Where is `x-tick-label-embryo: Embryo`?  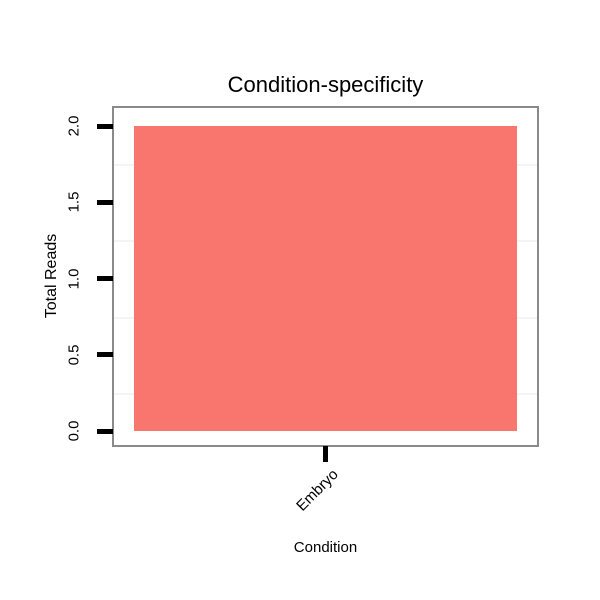
x-tick-label-embryo: Embryo is located at coordinates (317, 490).